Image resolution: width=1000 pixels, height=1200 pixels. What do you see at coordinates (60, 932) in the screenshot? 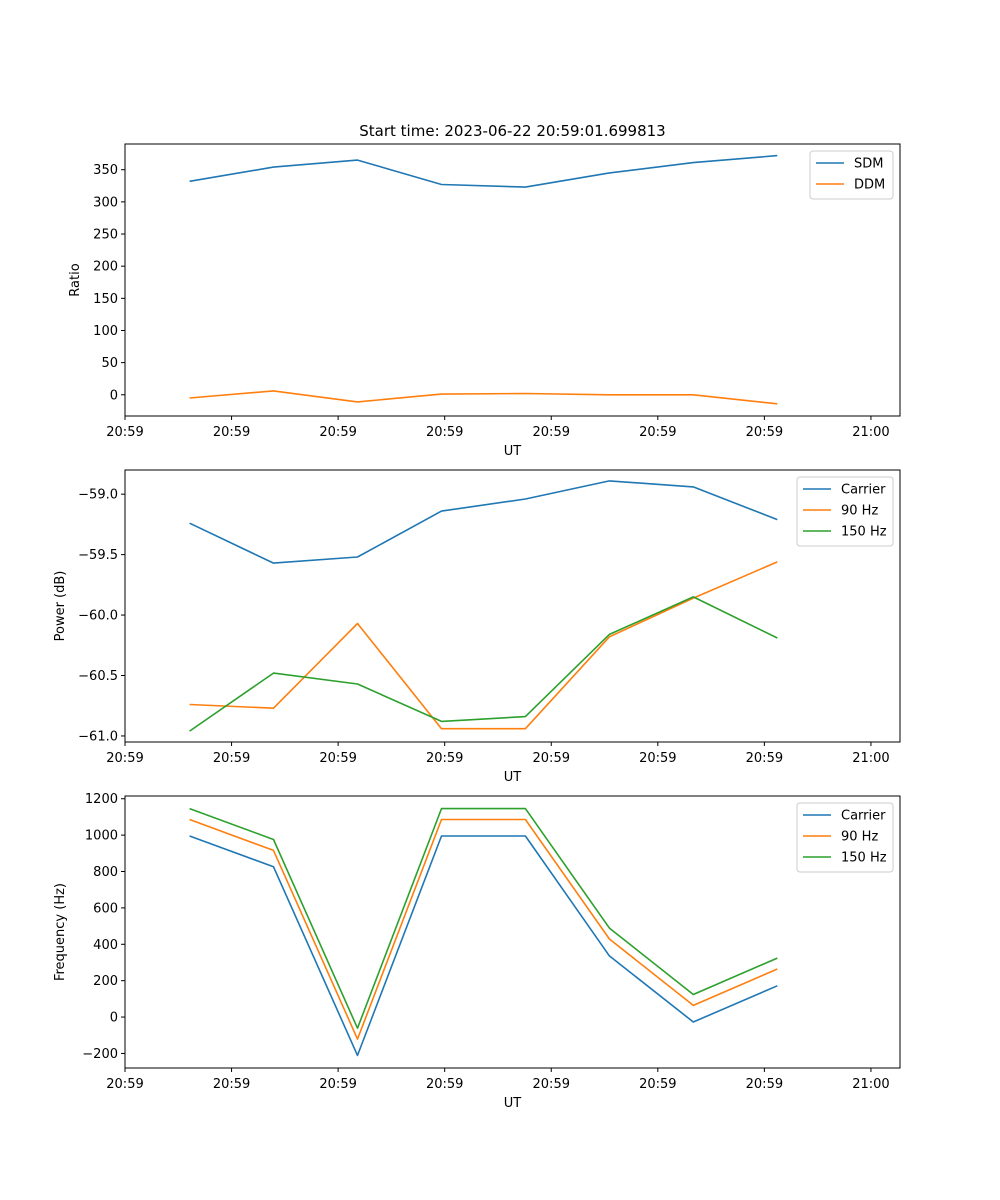
I see `y-axis-label: Frequency (Hz)` at bounding box center [60, 932].